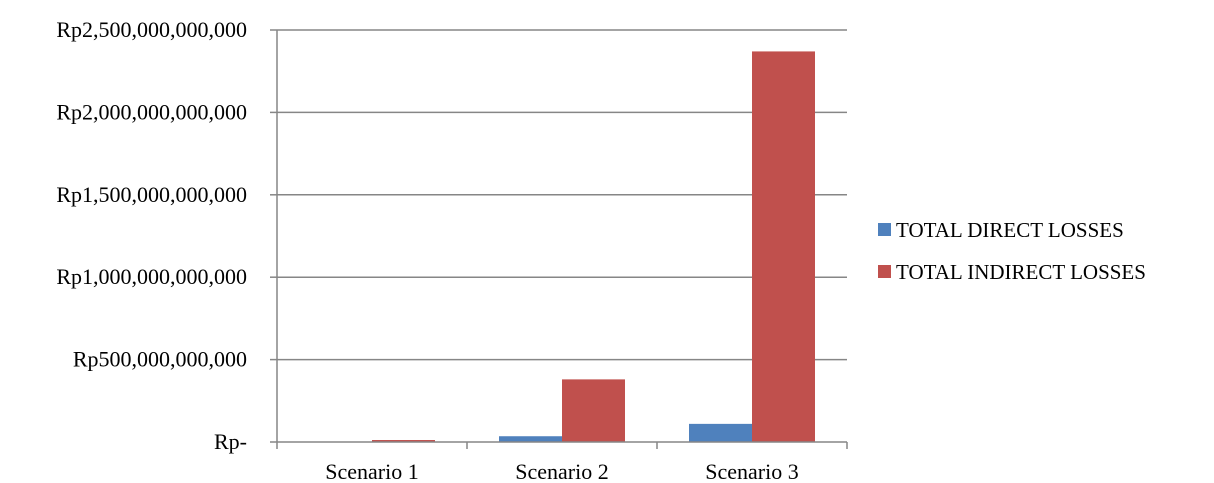 This screenshot has width=1214, height=483. What do you see at coordinates (151, 29) in the screenshot?
I see `y-tick-label: Rp2,500,000,000,000` at bounding box center [151, 29].